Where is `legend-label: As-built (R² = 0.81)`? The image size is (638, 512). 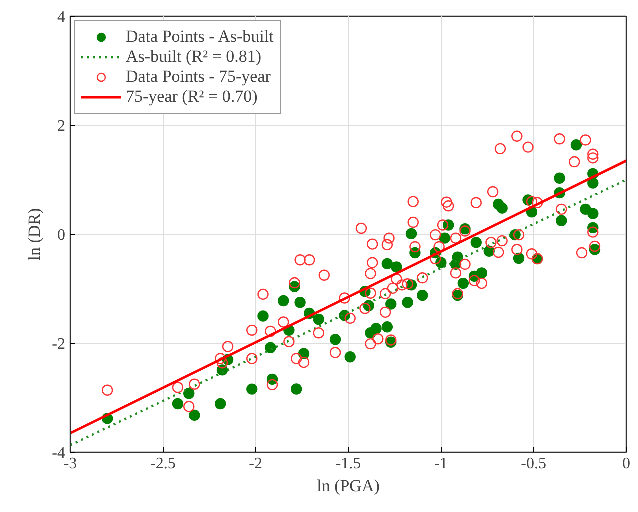
legend-label: As-built (R² = 0.81) is located at coordinates (194, 57).